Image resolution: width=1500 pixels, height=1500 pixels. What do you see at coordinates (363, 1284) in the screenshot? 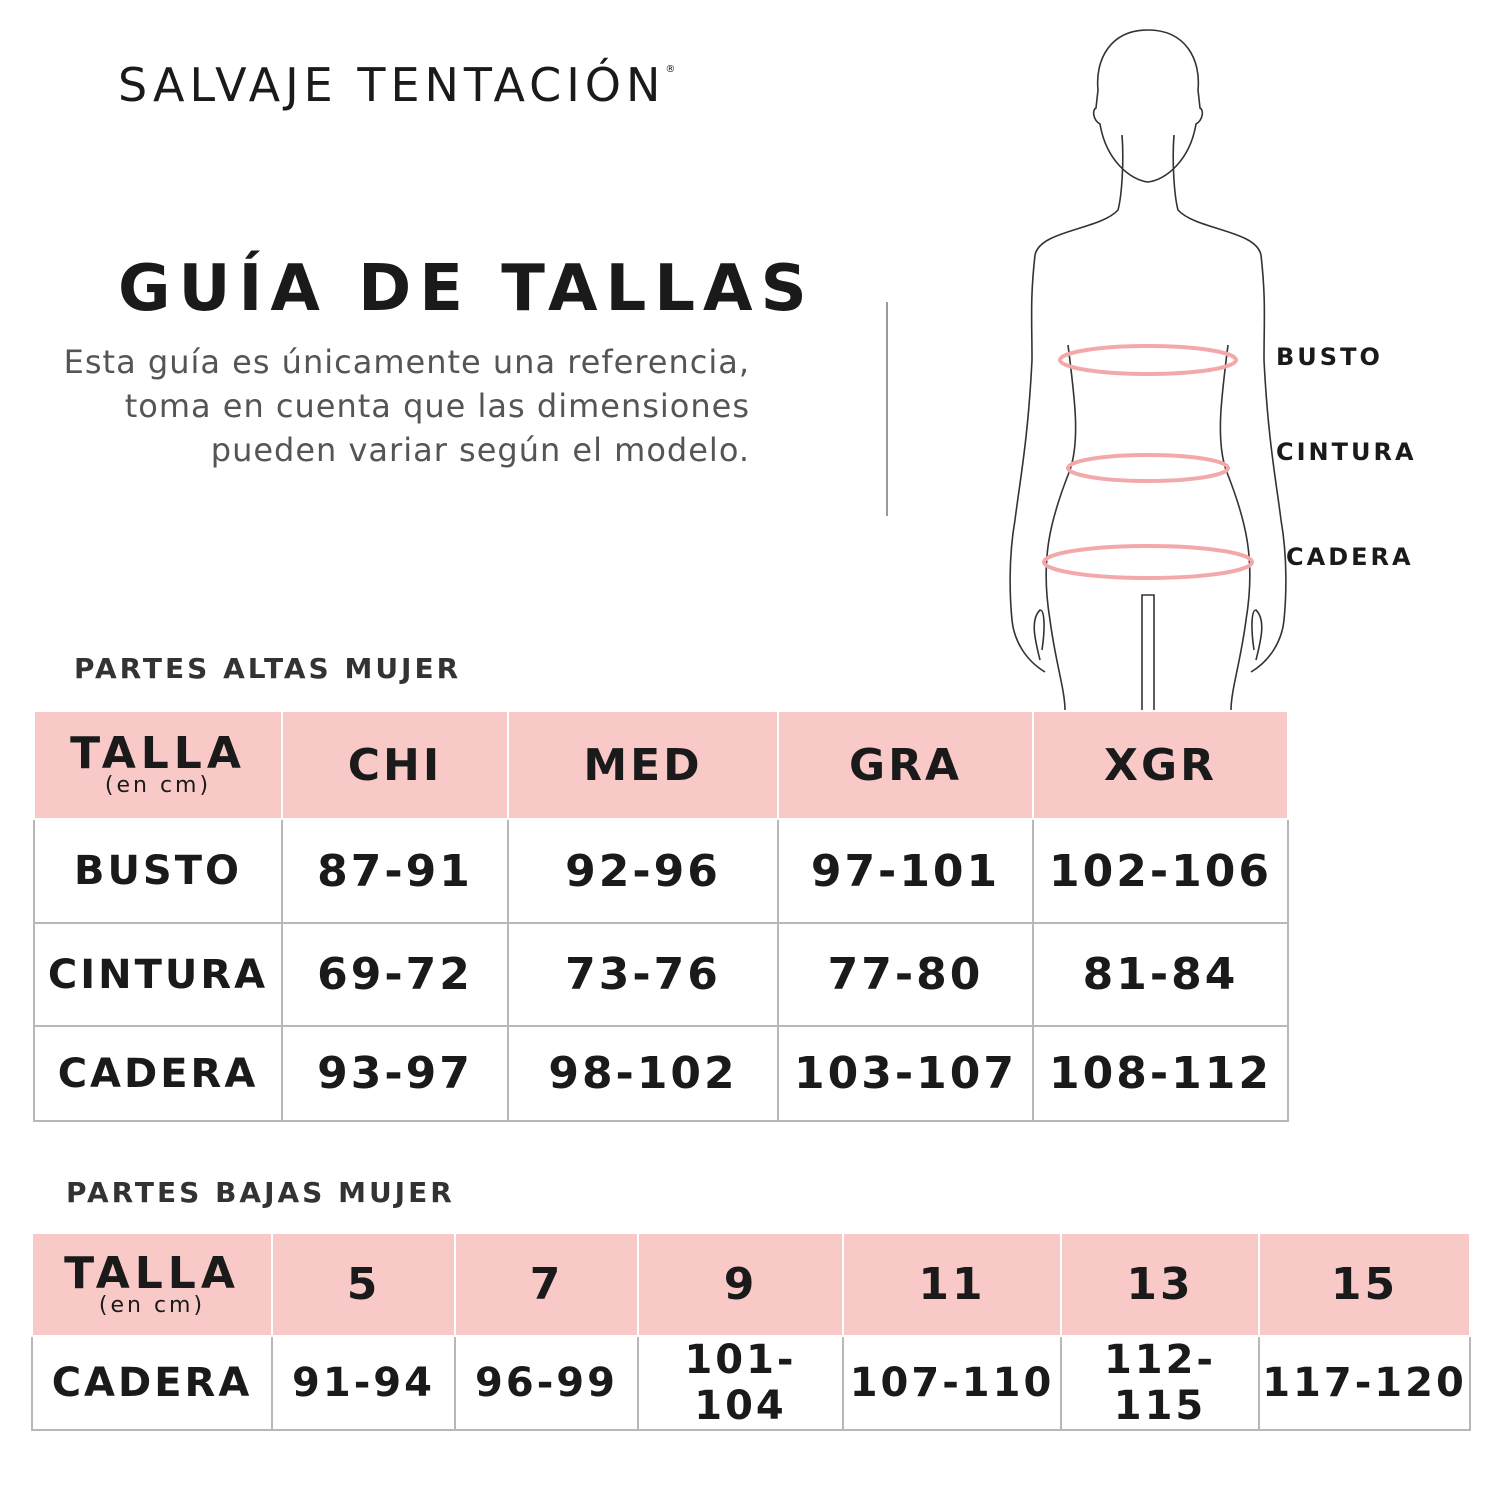
I see `size-header: 5` at bounding box center [363, 1284].